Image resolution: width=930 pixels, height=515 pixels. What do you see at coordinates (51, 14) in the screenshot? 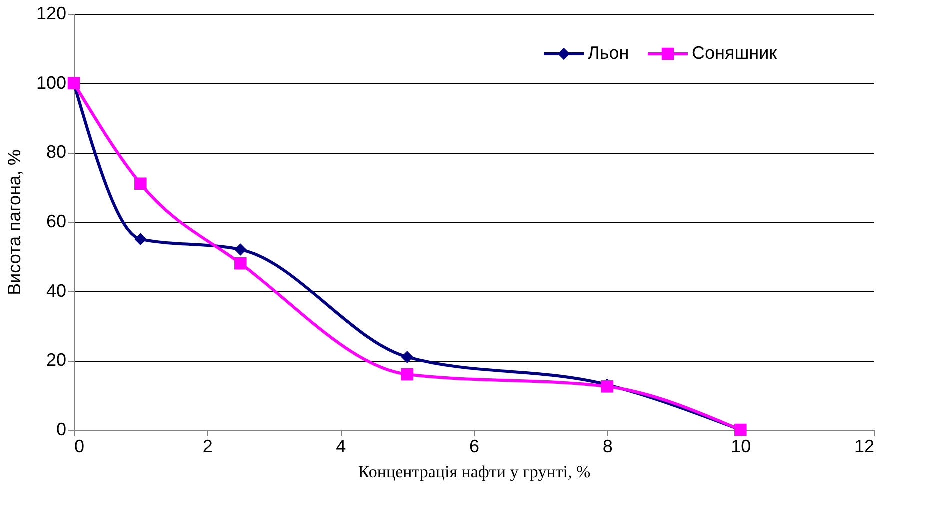
I see `y-tick-label: 120` at bounding box center [51, 14].